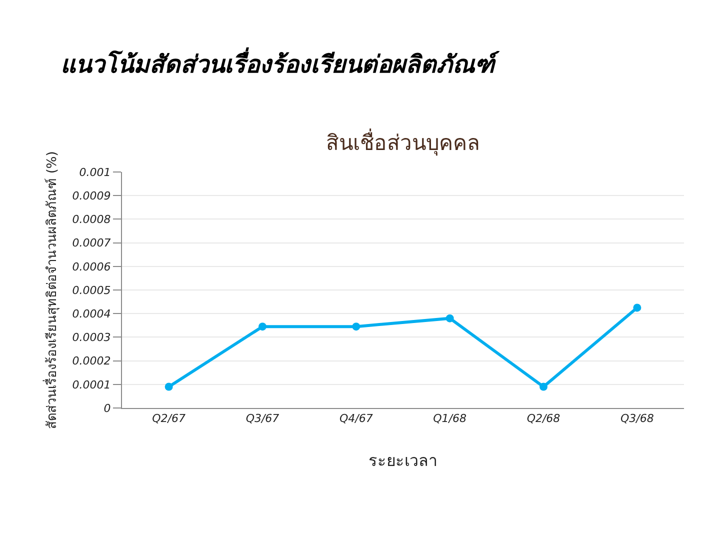  What do you see at coordinates (403, 142) in the screenshot?
I see `chart-subtitle: สินเชื่อส่วนบุคคล` at bounding box center [403, 142].